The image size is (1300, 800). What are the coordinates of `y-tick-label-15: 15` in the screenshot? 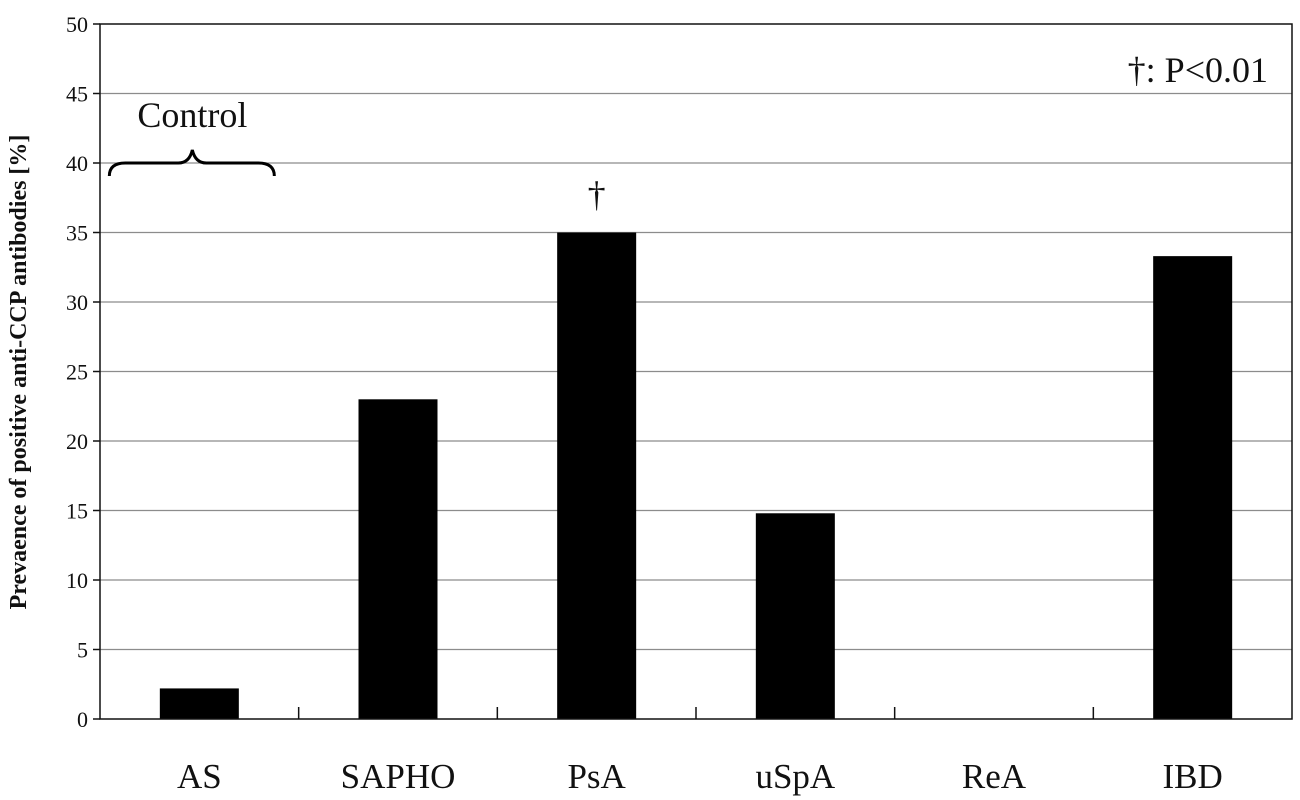 It's located at (77, 511).